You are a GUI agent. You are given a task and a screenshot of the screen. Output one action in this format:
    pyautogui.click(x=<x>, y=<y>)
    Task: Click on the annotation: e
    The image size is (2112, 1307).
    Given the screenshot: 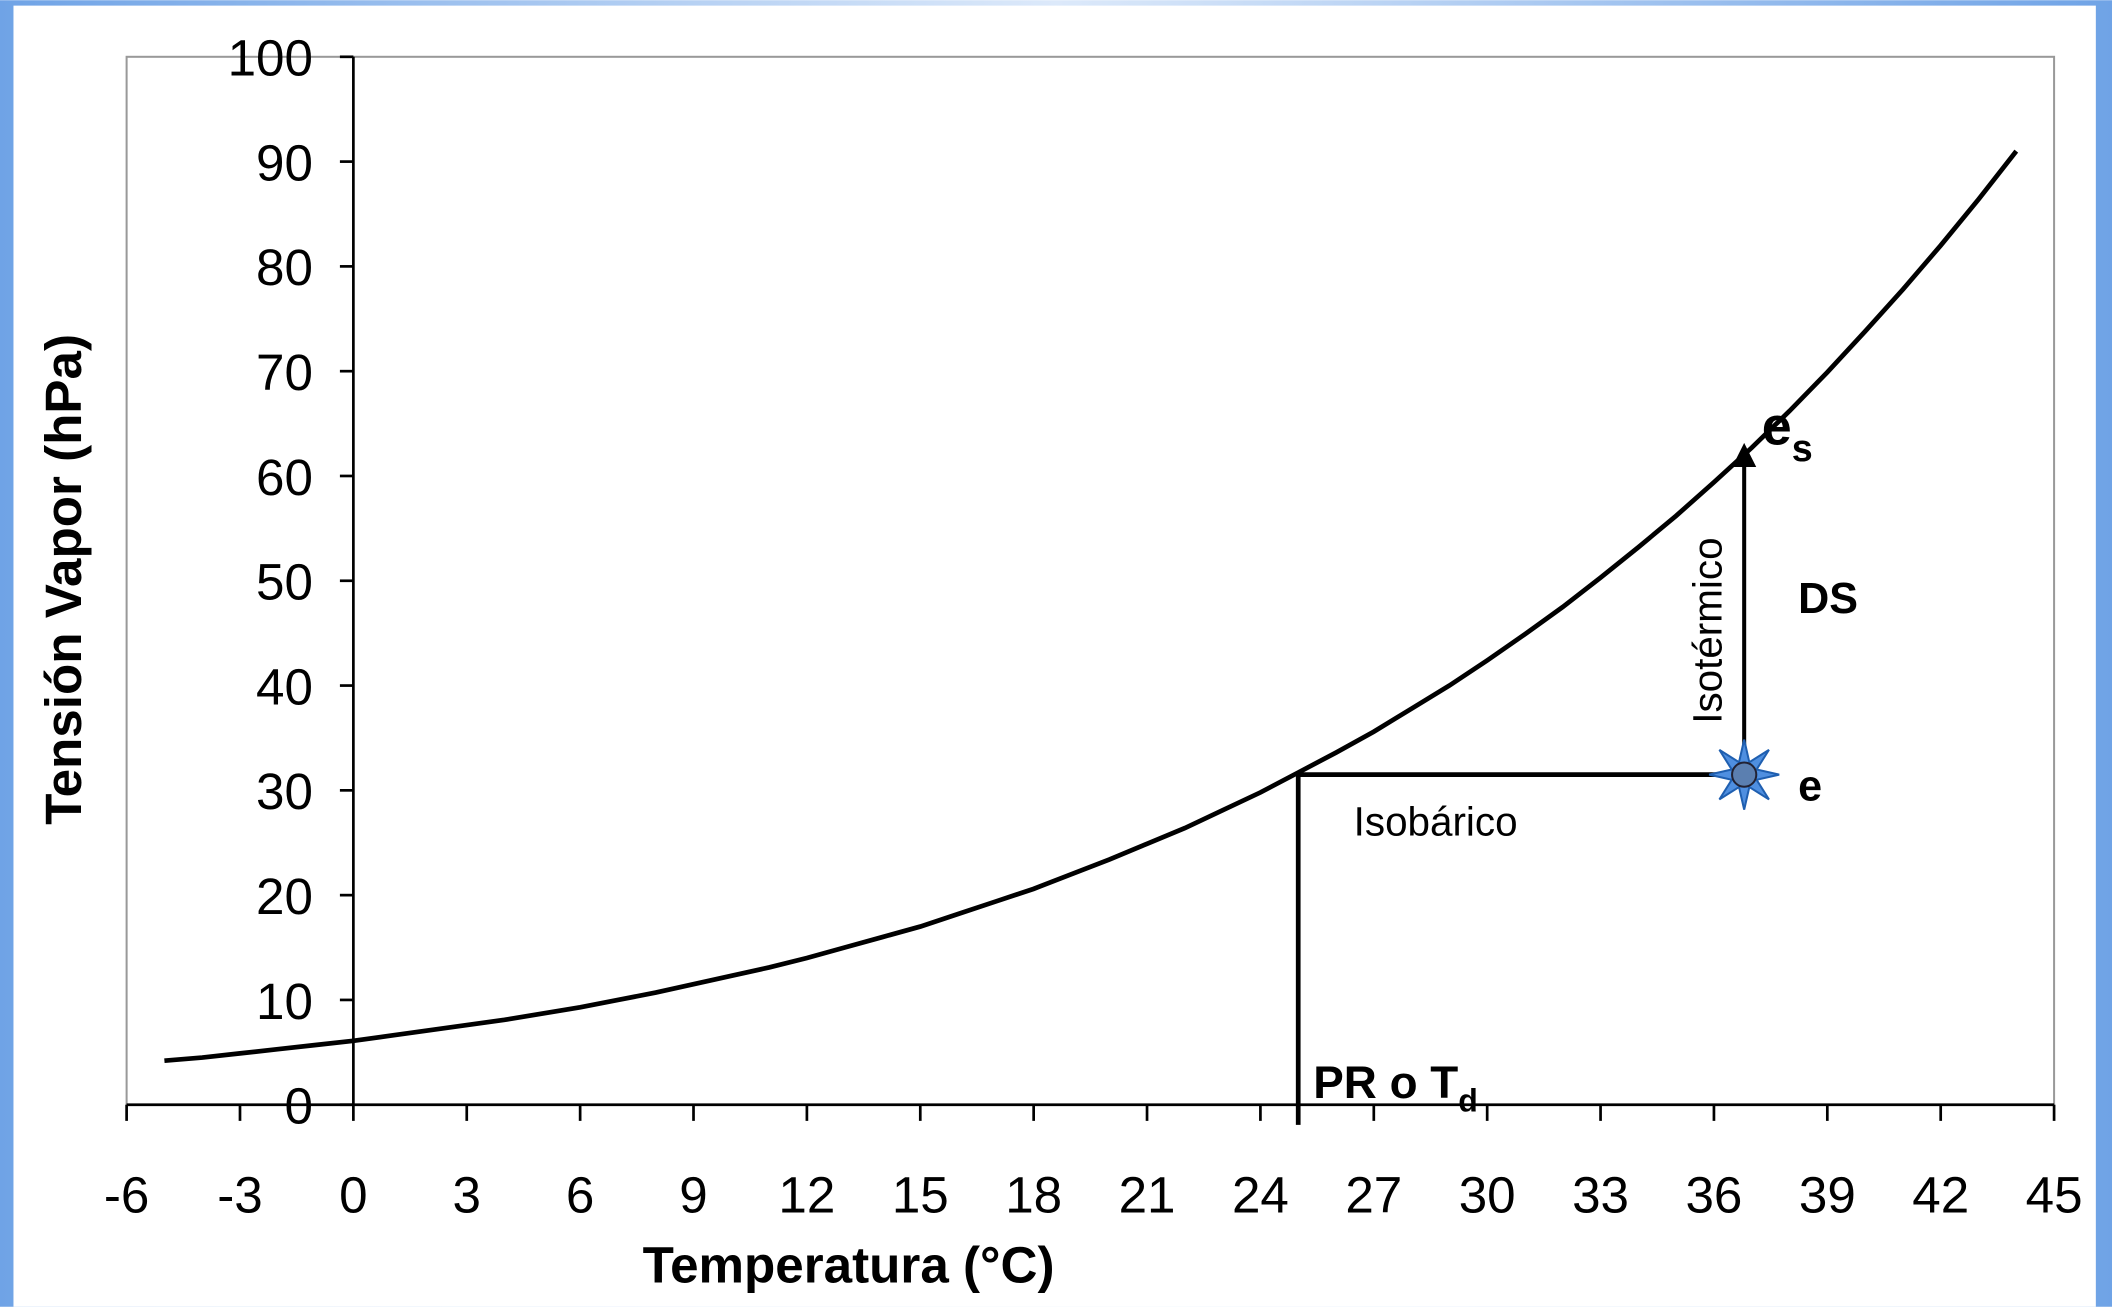 What is the action you would take?
    pyautogui.click(x=1810, y=786)
    